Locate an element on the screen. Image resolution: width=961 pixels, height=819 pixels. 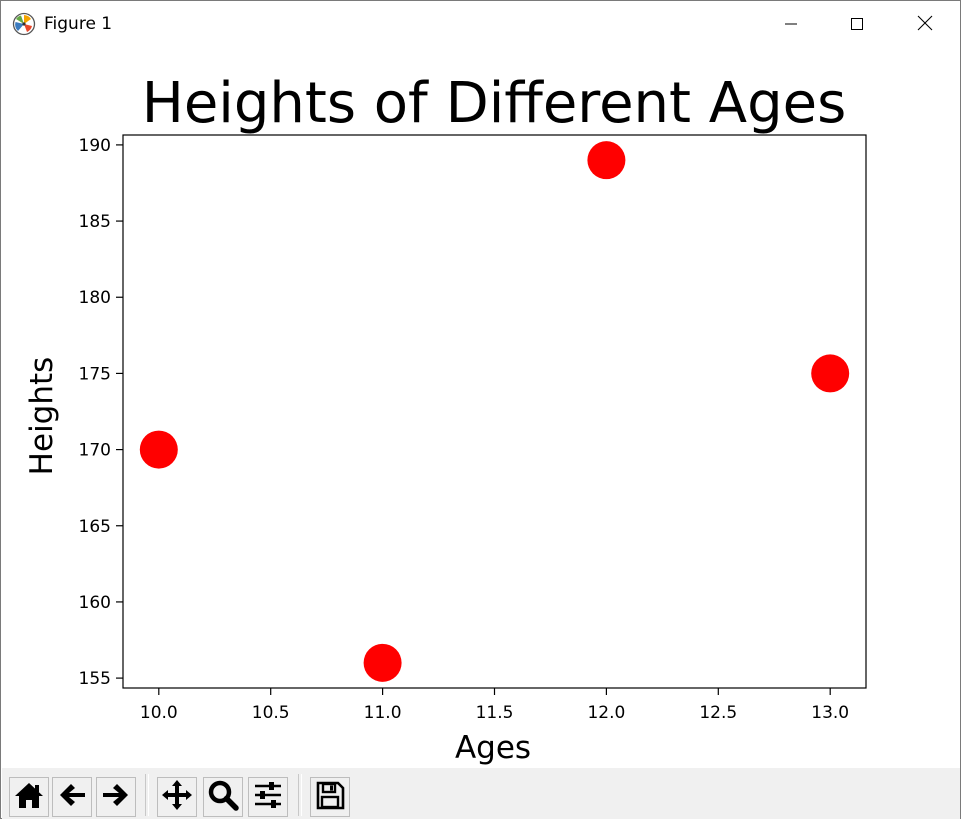
minimize-button is located at coordinates (791, 25).